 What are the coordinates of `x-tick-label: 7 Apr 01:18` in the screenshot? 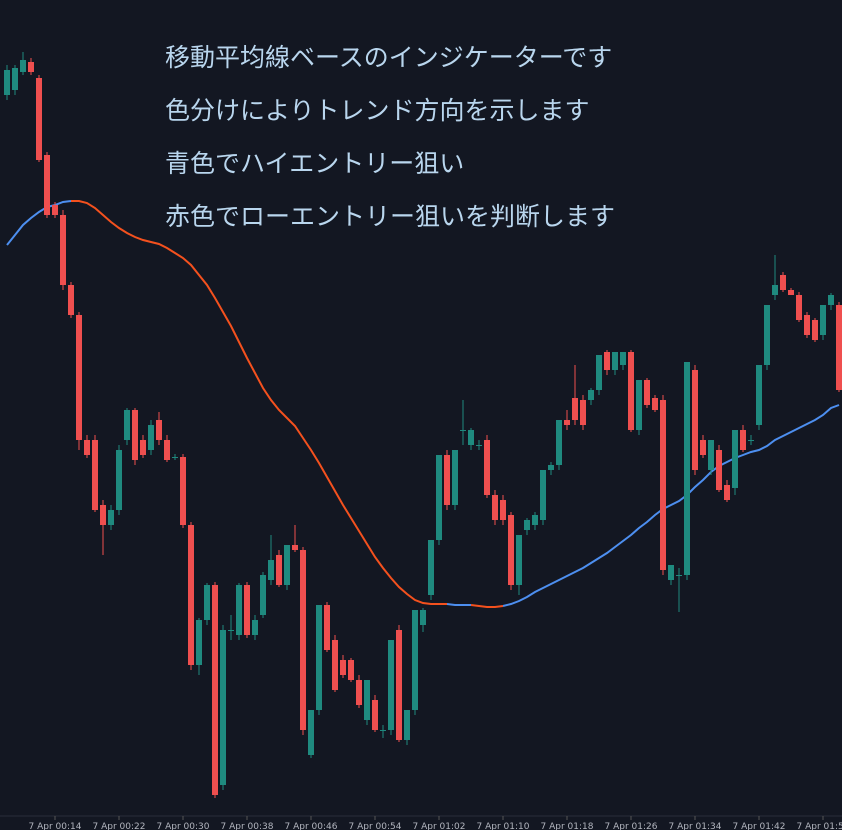 It's located at (567, 826).